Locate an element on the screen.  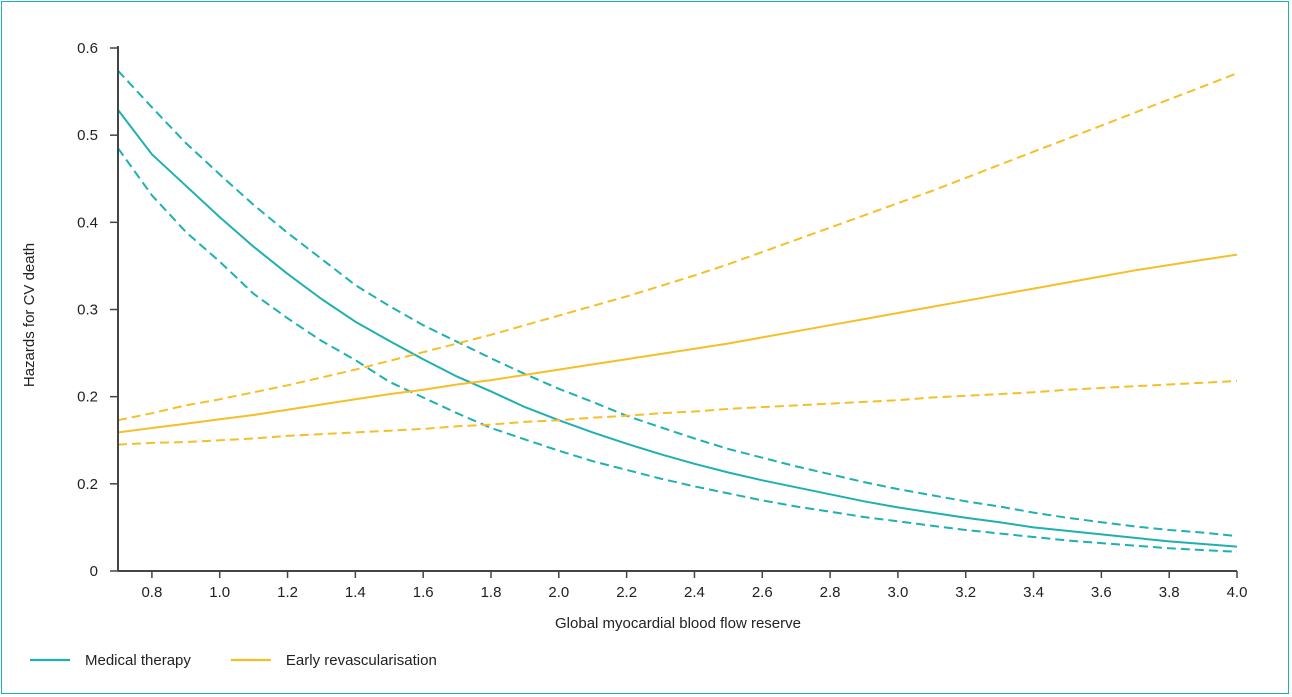
y-axis-title: Hazards for CV death is located at coordinates (29, 315).